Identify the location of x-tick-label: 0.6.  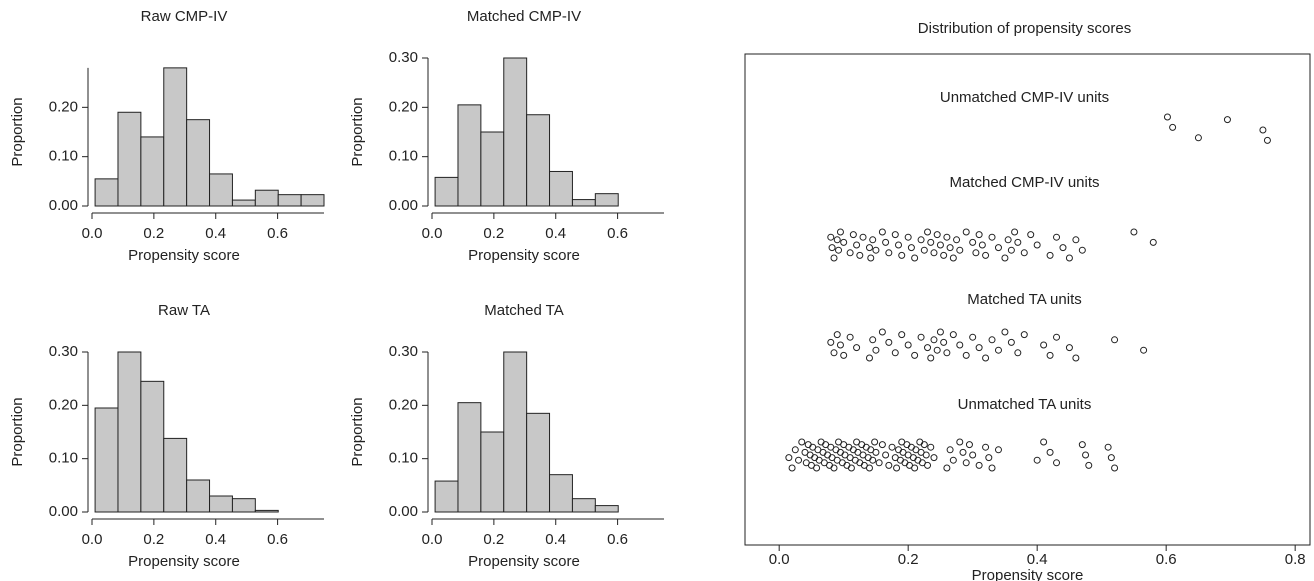
(1166, 559).